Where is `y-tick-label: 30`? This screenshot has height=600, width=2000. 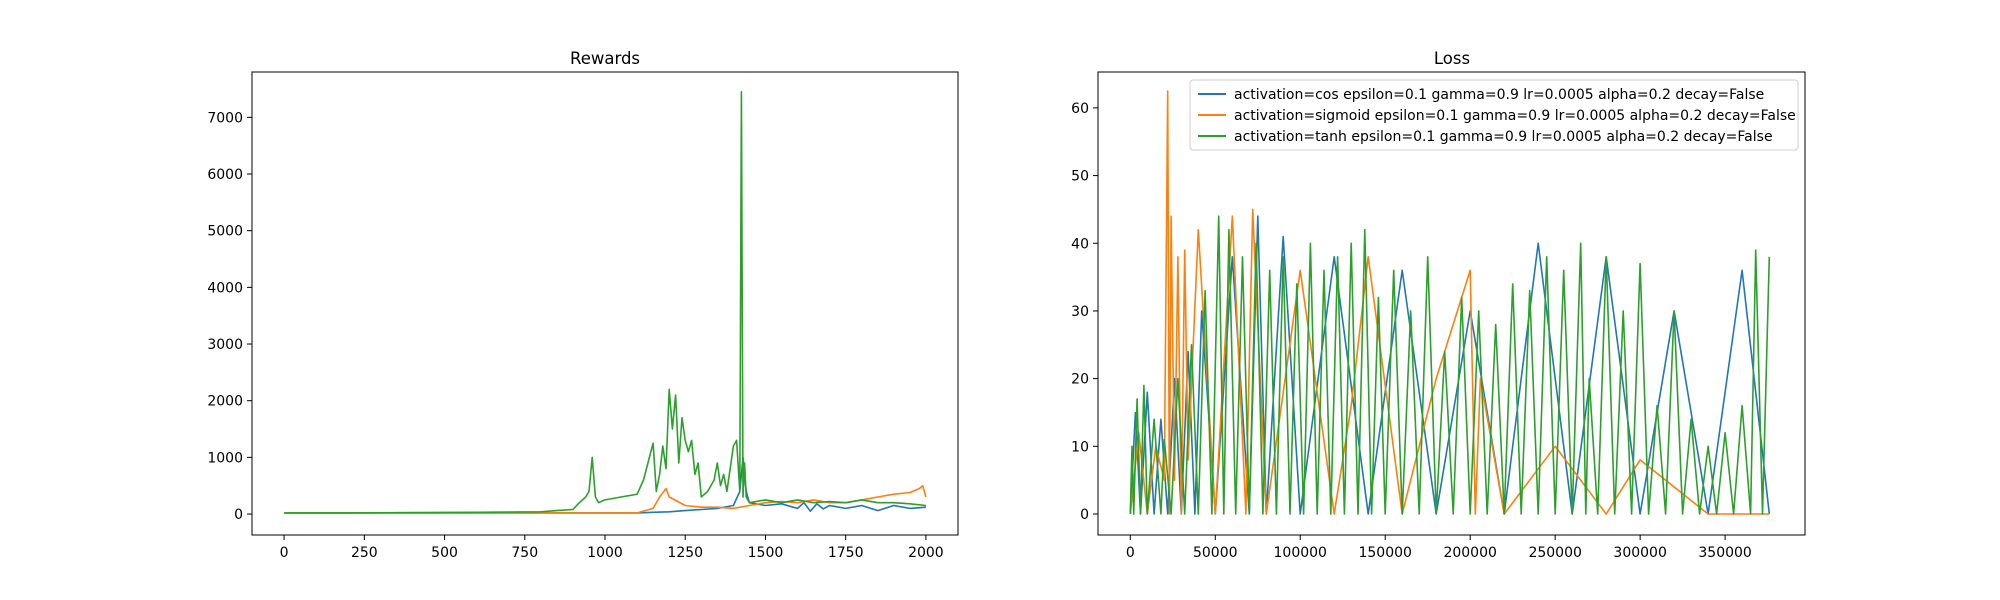
y-tick-label: 30 is located at coordinates (1080, 312).